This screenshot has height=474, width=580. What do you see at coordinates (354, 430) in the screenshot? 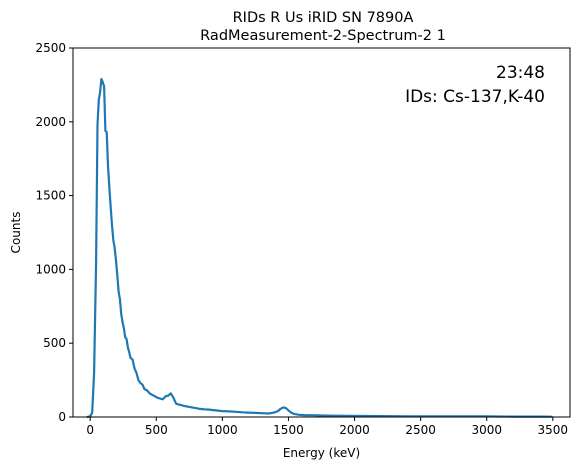
I see `x-tick-label: 2000` at bounding box center [354, 430].